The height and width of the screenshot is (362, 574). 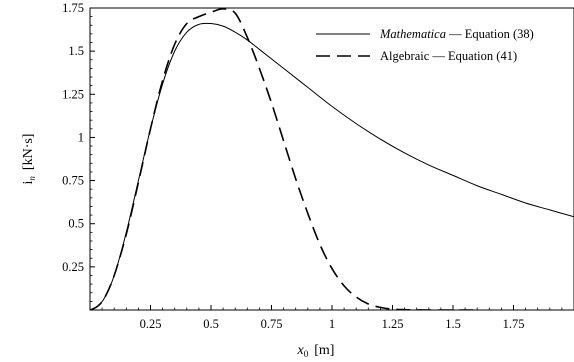 What do you see at coordinates (78, 151) in the screenshot?
I see `y-axis-ticks: 0.25 0.5 0.75 1 1.25 1.5 1.75` at bounding box center [78, 151].